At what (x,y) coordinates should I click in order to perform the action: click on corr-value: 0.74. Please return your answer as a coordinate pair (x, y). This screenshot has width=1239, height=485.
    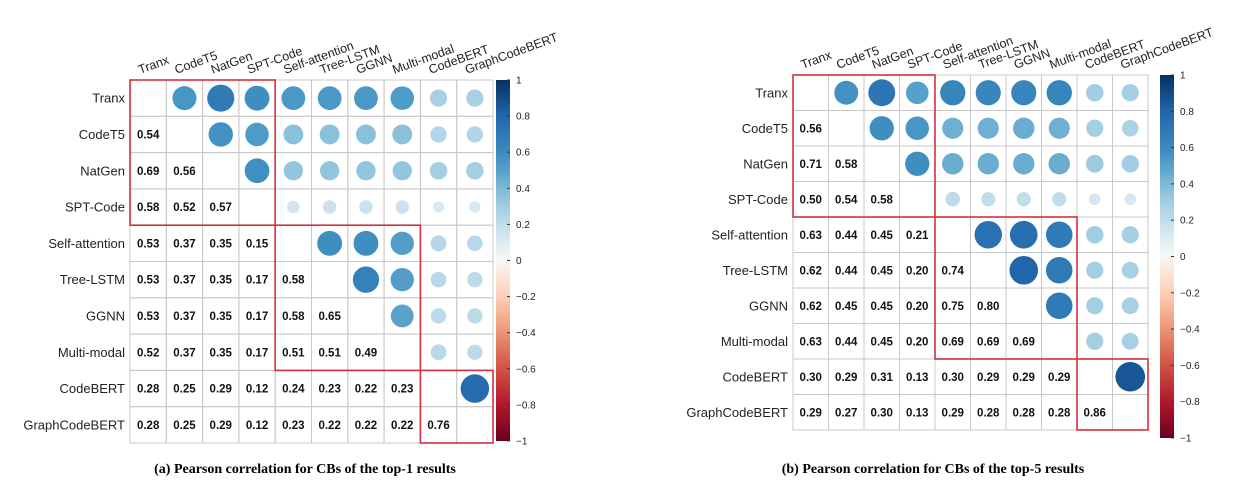
    Looking at the image, I should click on (953, 271).